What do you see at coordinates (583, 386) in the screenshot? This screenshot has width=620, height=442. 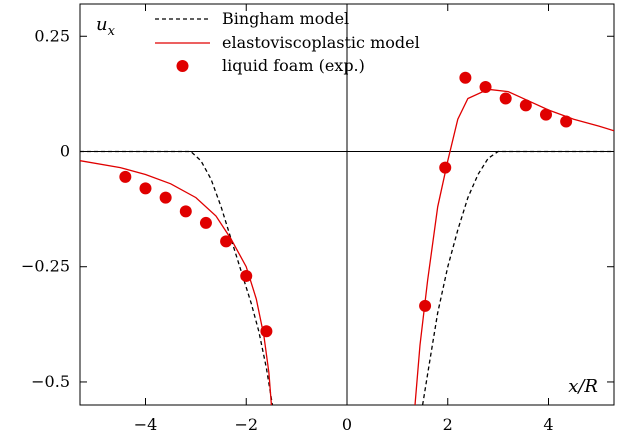 I see `x-axis-label: x/R` at bounding box center [583, 386].